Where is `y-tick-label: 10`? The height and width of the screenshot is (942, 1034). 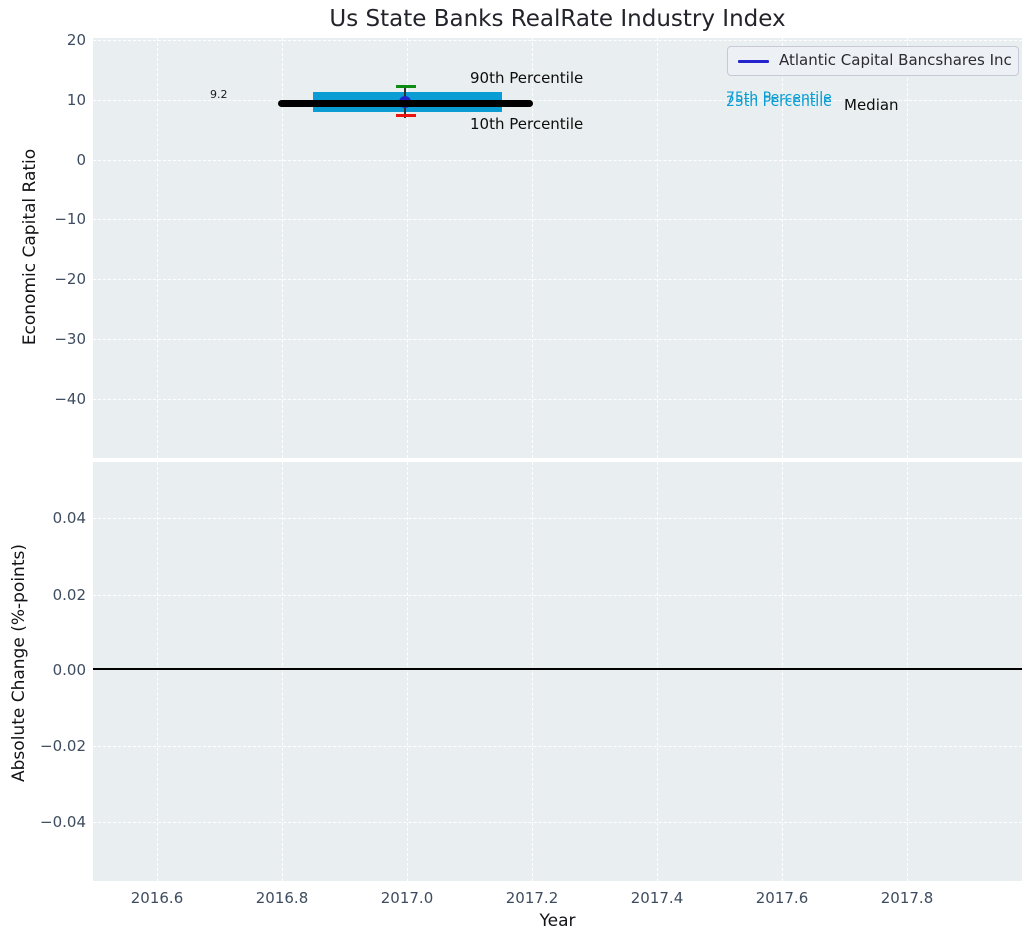 y-tick-label: 10 is located at coordinates (76, 100).